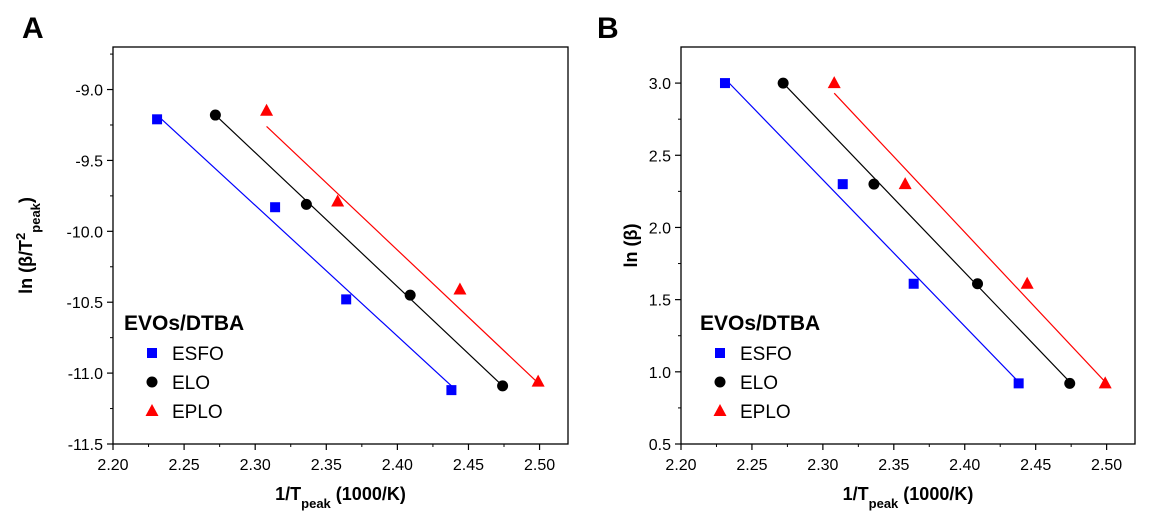 Image resolution: width=1156 pixels, height=520 pixels. I want to click on y-tick-label: 3.0, so click(660, 84).